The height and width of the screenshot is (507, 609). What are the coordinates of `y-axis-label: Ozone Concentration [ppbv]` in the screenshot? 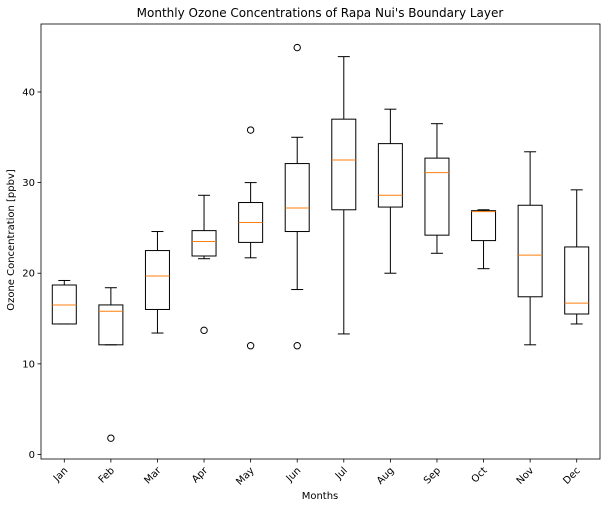 It's located at (11, 240).